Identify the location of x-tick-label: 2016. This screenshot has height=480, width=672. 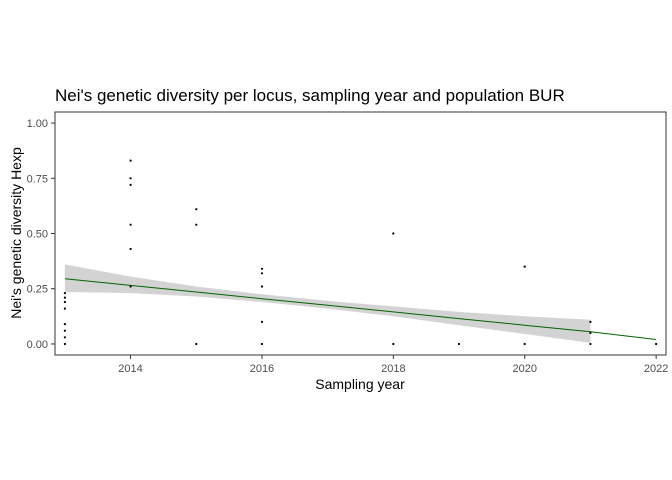
(262, 369).